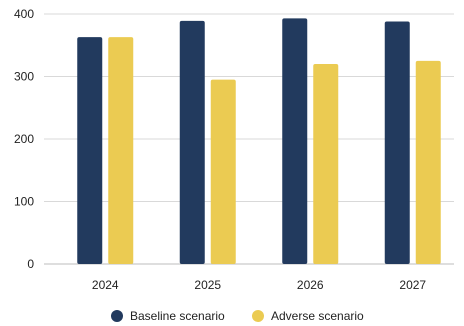 The image size is (464, 326). I want to click on y-axis-ticks: 0 100 200 300 400, so click(24, 139).